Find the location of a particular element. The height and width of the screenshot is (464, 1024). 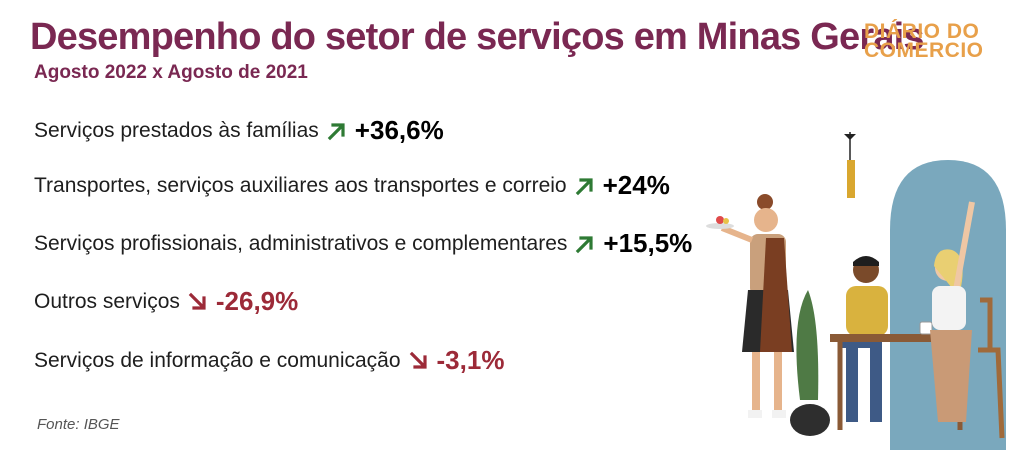

potted-plant is located at coordinates (810, 363).